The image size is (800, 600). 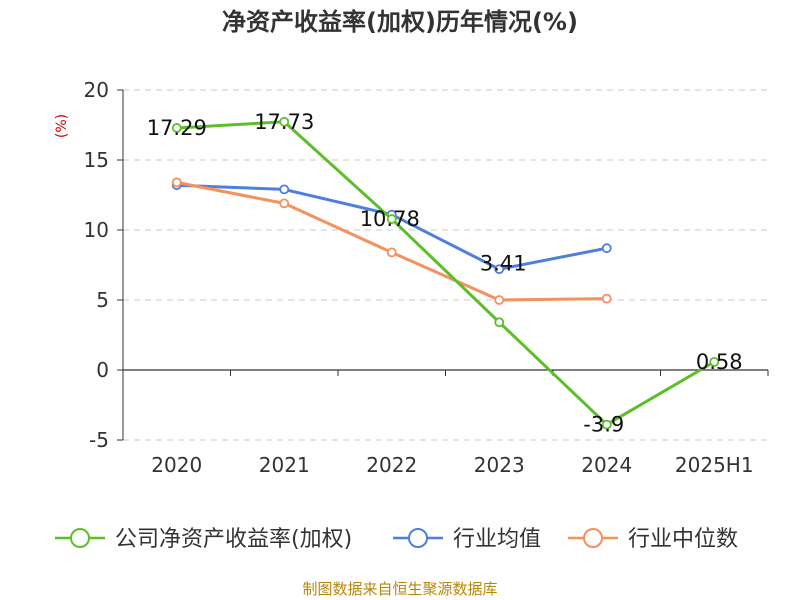 I want to click on chart-title: 净资产收益率(加权)历年情况(%), so click(x=400, y=22).